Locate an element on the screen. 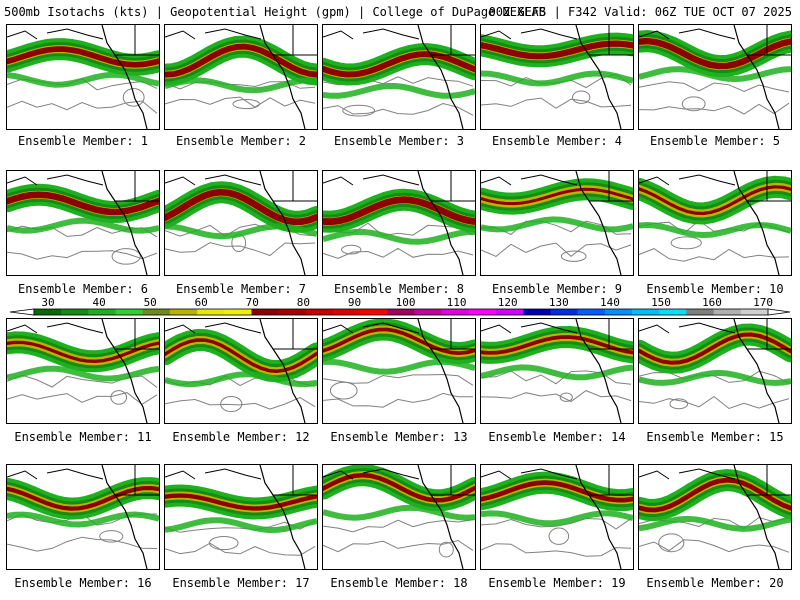 Image resolution: width=800 pixels, height=600 pixels. colorbar-tick-label: 60 is located at coordinates (201, 302).